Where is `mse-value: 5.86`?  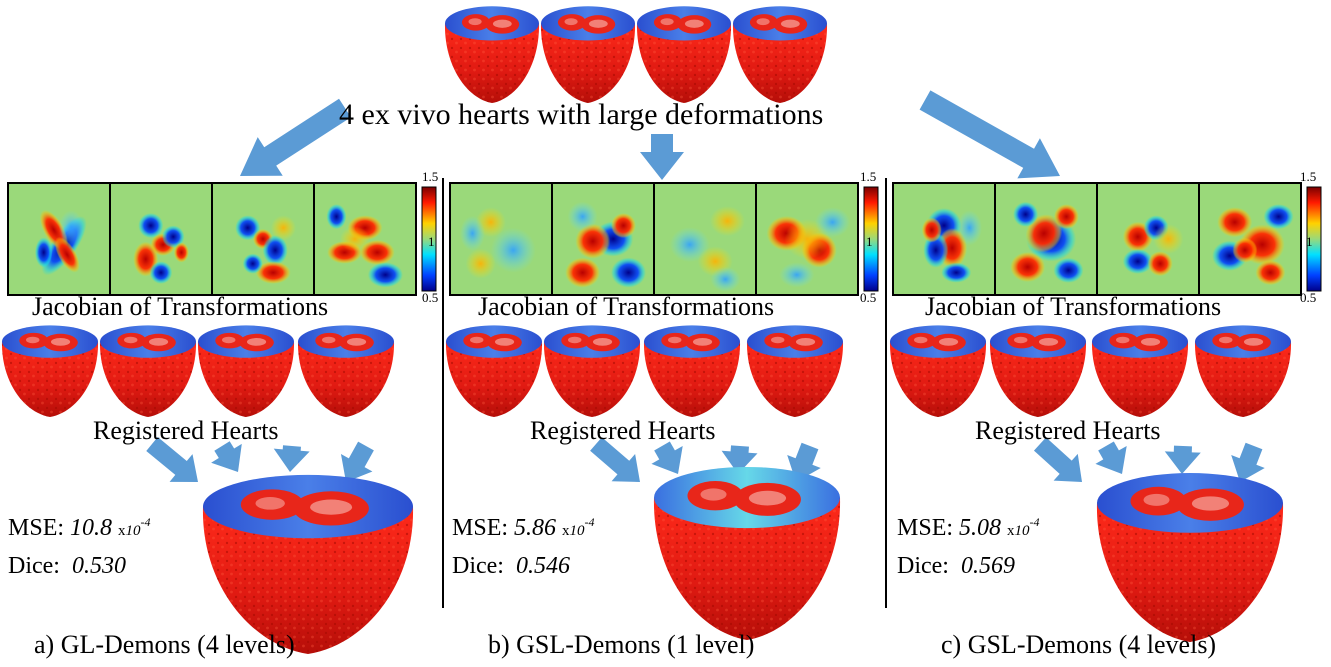
mse-value: 5.86 is located at coordinates (535, 528).